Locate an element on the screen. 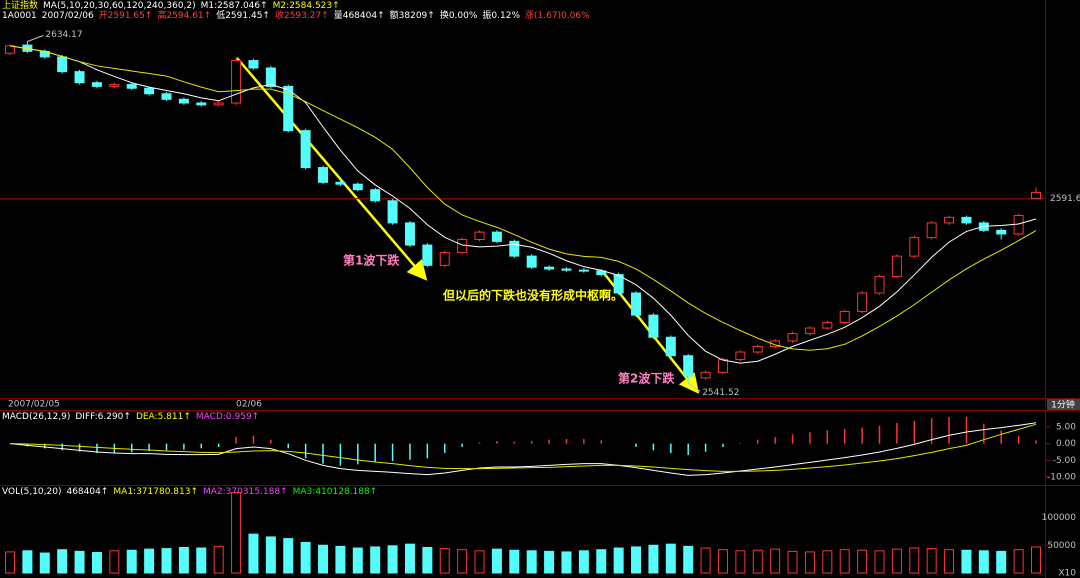 Image resolution: width=1080 pixels, height=578 pixels. high-label: 2634.17 is located at coordinates (63, 35).